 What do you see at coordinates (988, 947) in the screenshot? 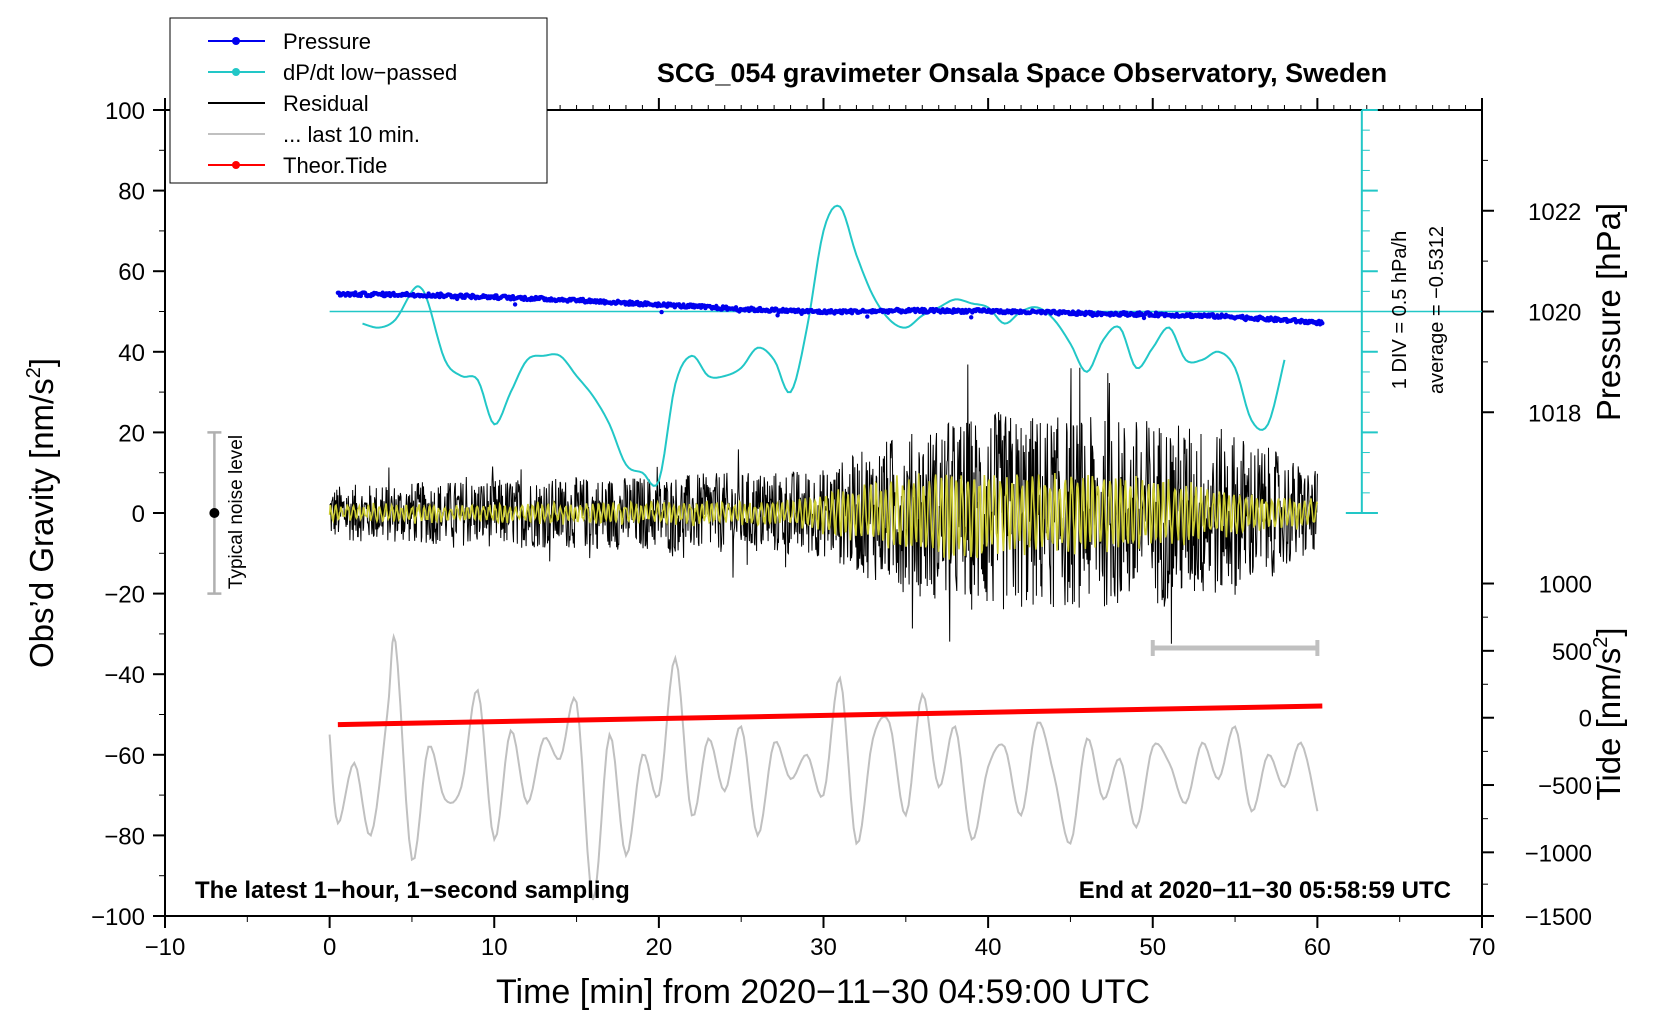
I see `x-tick-label: 40` at bounding box center [988, 947].